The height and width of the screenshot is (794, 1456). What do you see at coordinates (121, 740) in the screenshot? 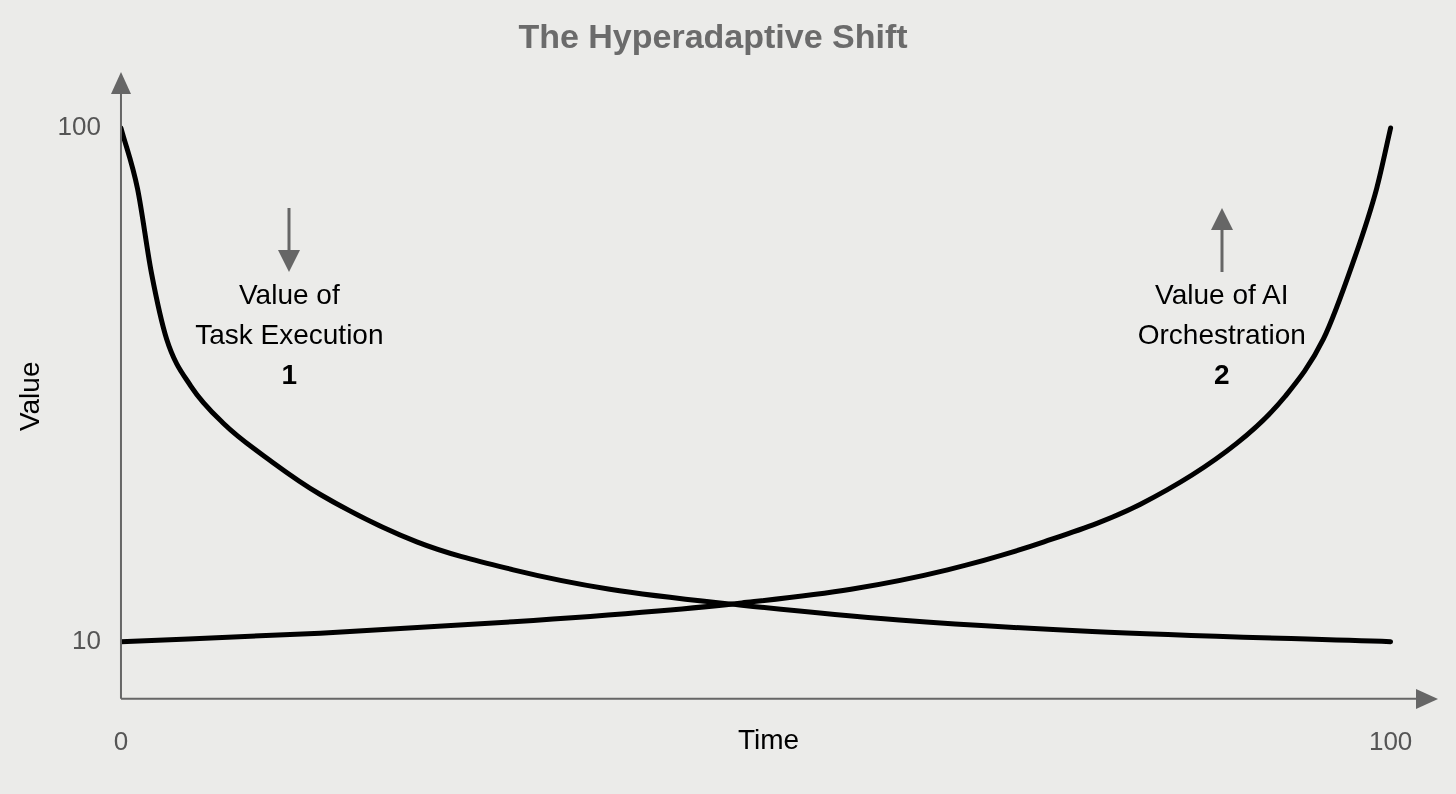
I see `x-tick-label: 0` at bounding box center [121, 740].